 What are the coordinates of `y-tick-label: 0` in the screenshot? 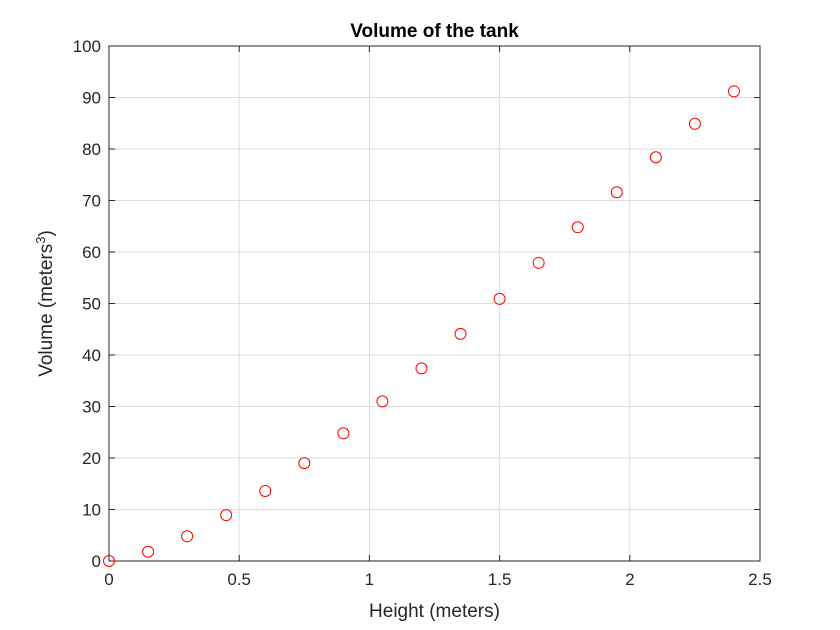 It's located at (96, 561).